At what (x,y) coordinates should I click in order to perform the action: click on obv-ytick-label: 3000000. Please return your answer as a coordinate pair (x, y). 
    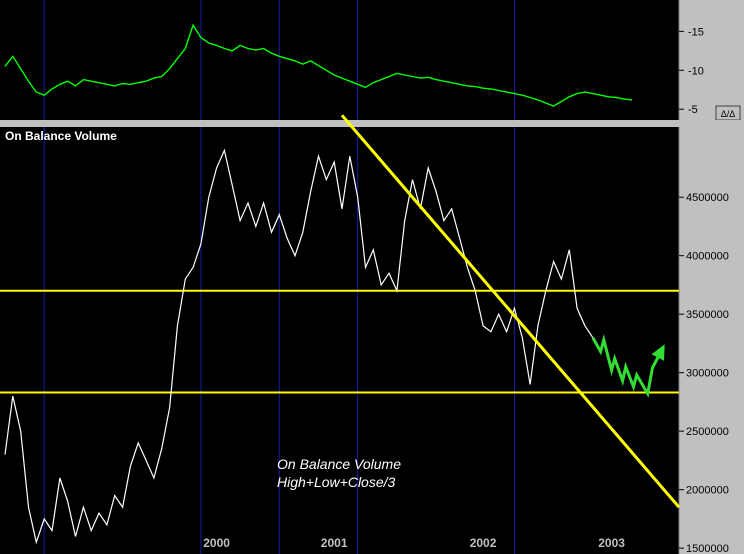
    Looking at the image, I should click on (707, 374).